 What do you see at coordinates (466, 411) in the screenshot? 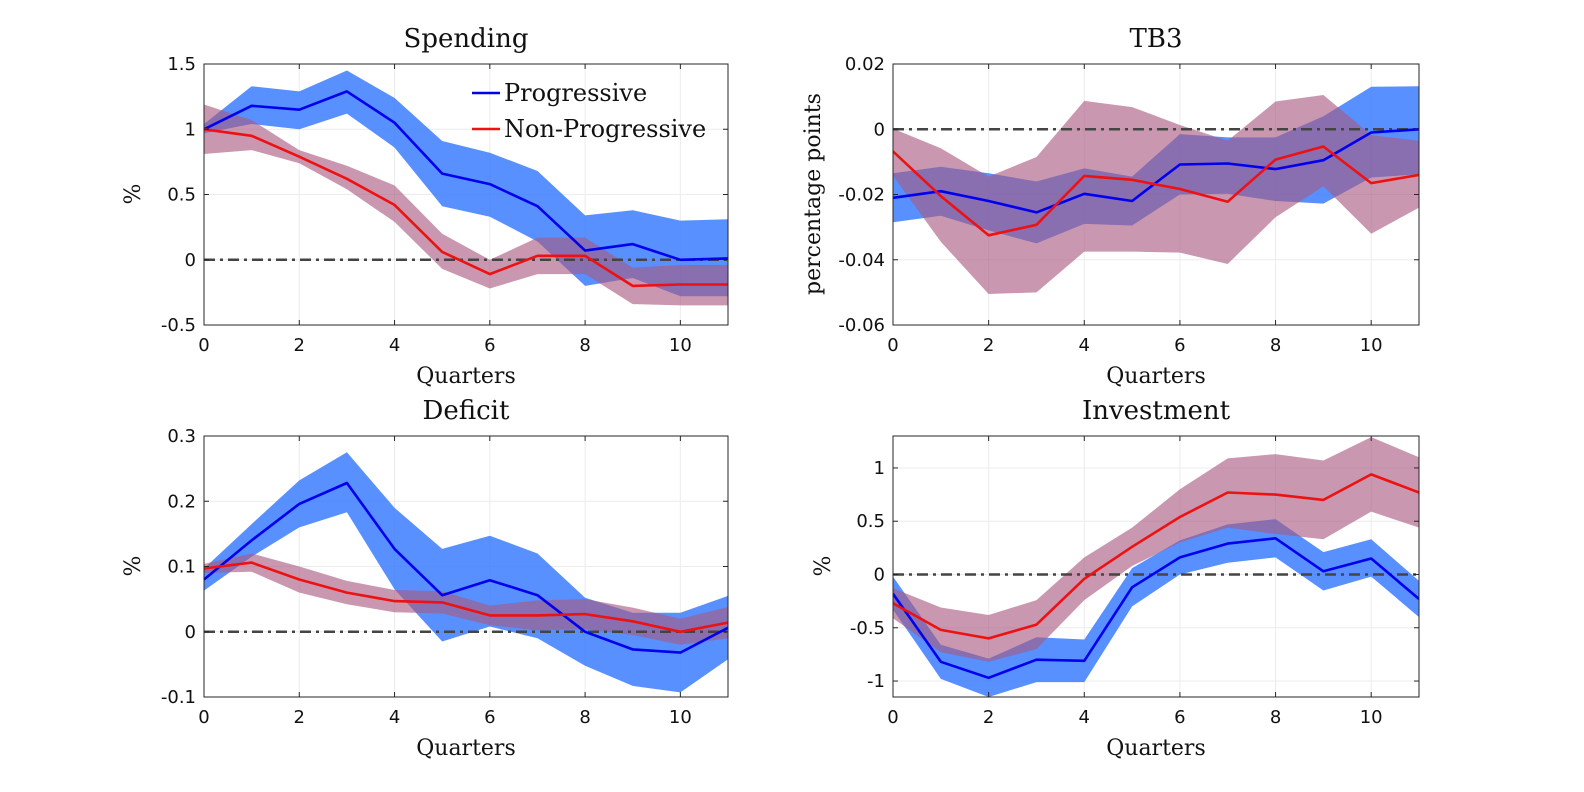
I see `panel-title: Deficit` at bounding box center [466, 411].